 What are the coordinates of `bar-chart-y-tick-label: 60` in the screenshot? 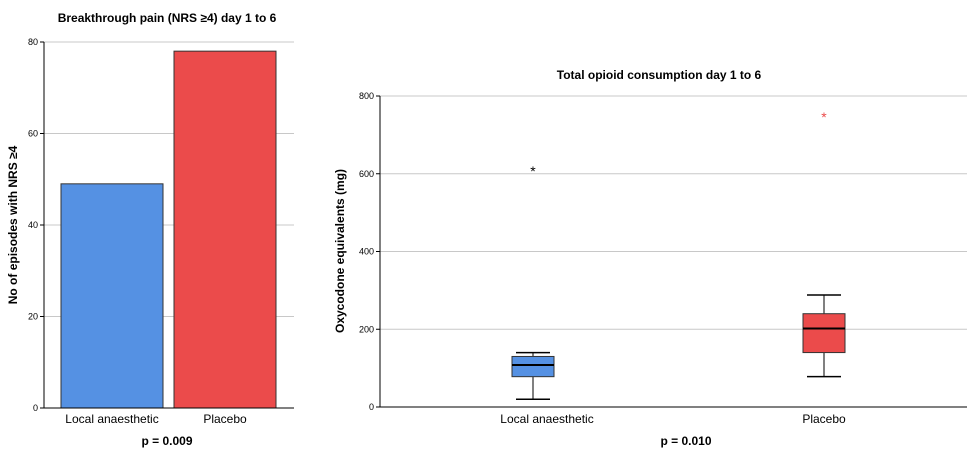 It's located at (33, 134).